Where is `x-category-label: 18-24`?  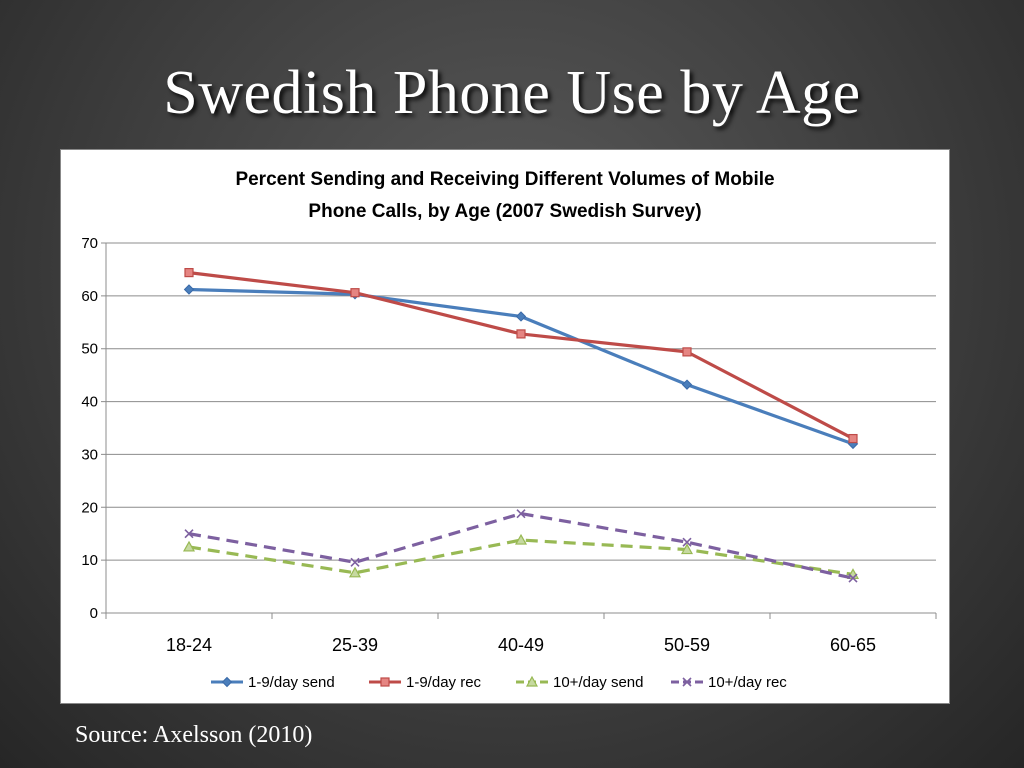 x-category-label: 18-24 is located at coordinates (189, 645).